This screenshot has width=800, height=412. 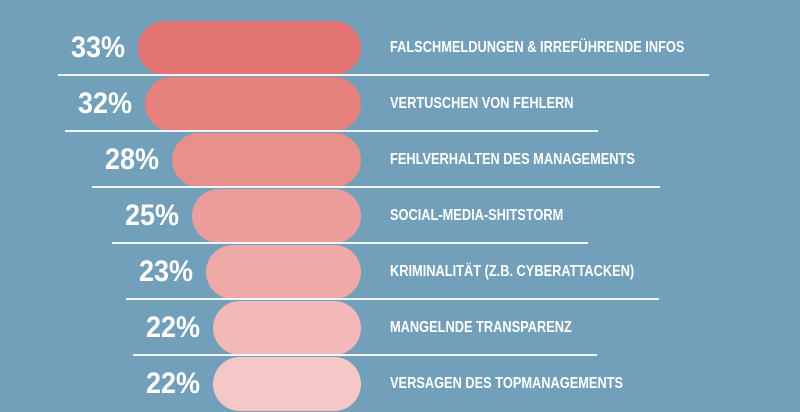 What do you see at coordinates (131, 159) in the screenshot?
I see `value-label: 28%` at bounding box center [131, 159].